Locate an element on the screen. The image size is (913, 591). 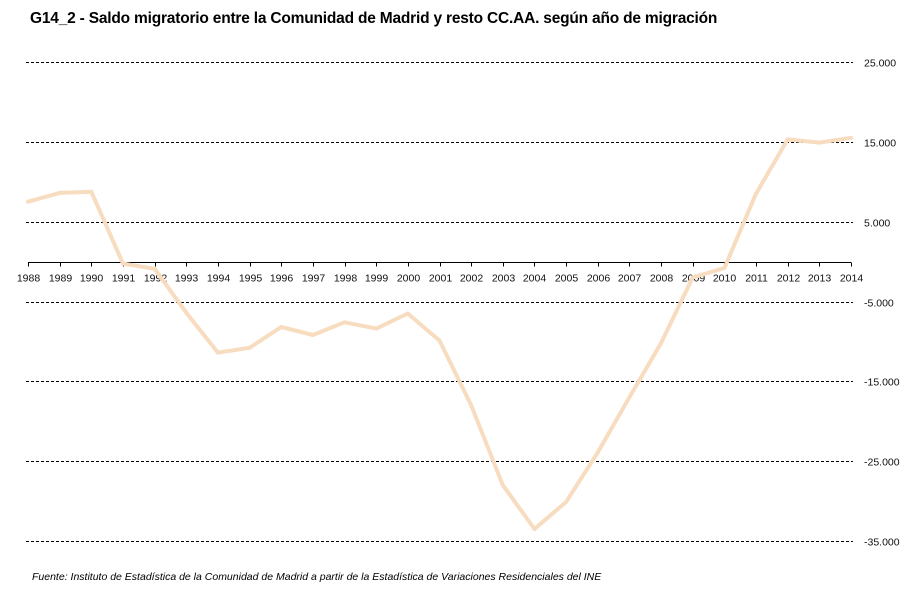
x-tick-label: 2000 is located at coordinates (409, 279).